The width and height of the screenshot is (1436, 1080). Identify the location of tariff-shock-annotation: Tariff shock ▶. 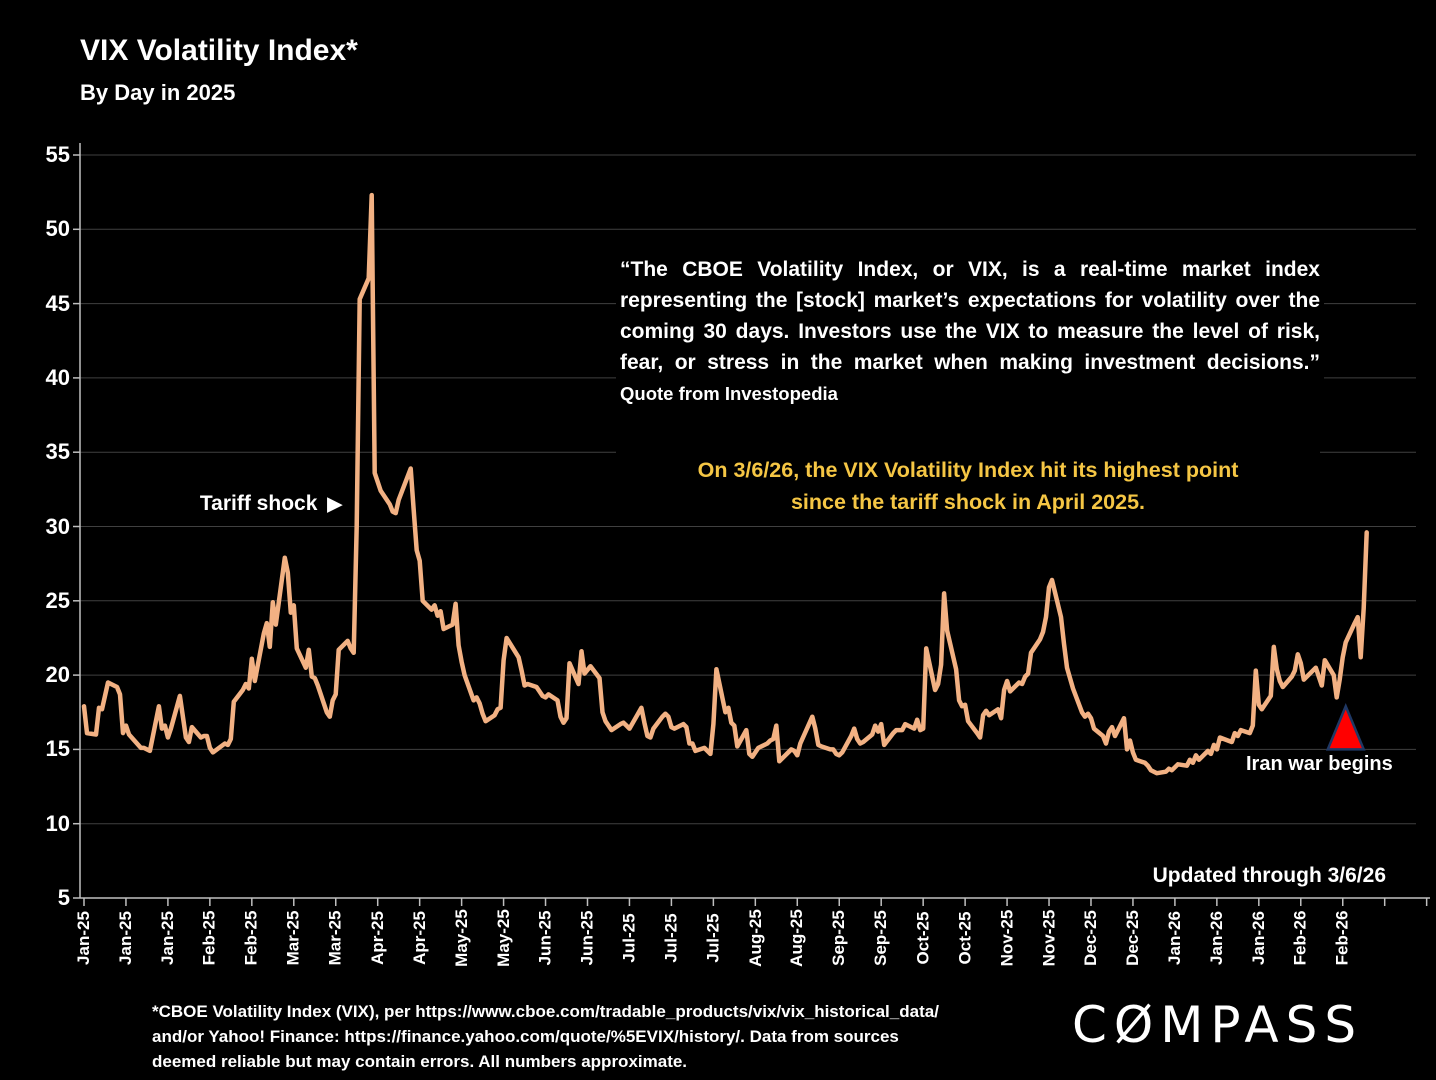
(221, 504).